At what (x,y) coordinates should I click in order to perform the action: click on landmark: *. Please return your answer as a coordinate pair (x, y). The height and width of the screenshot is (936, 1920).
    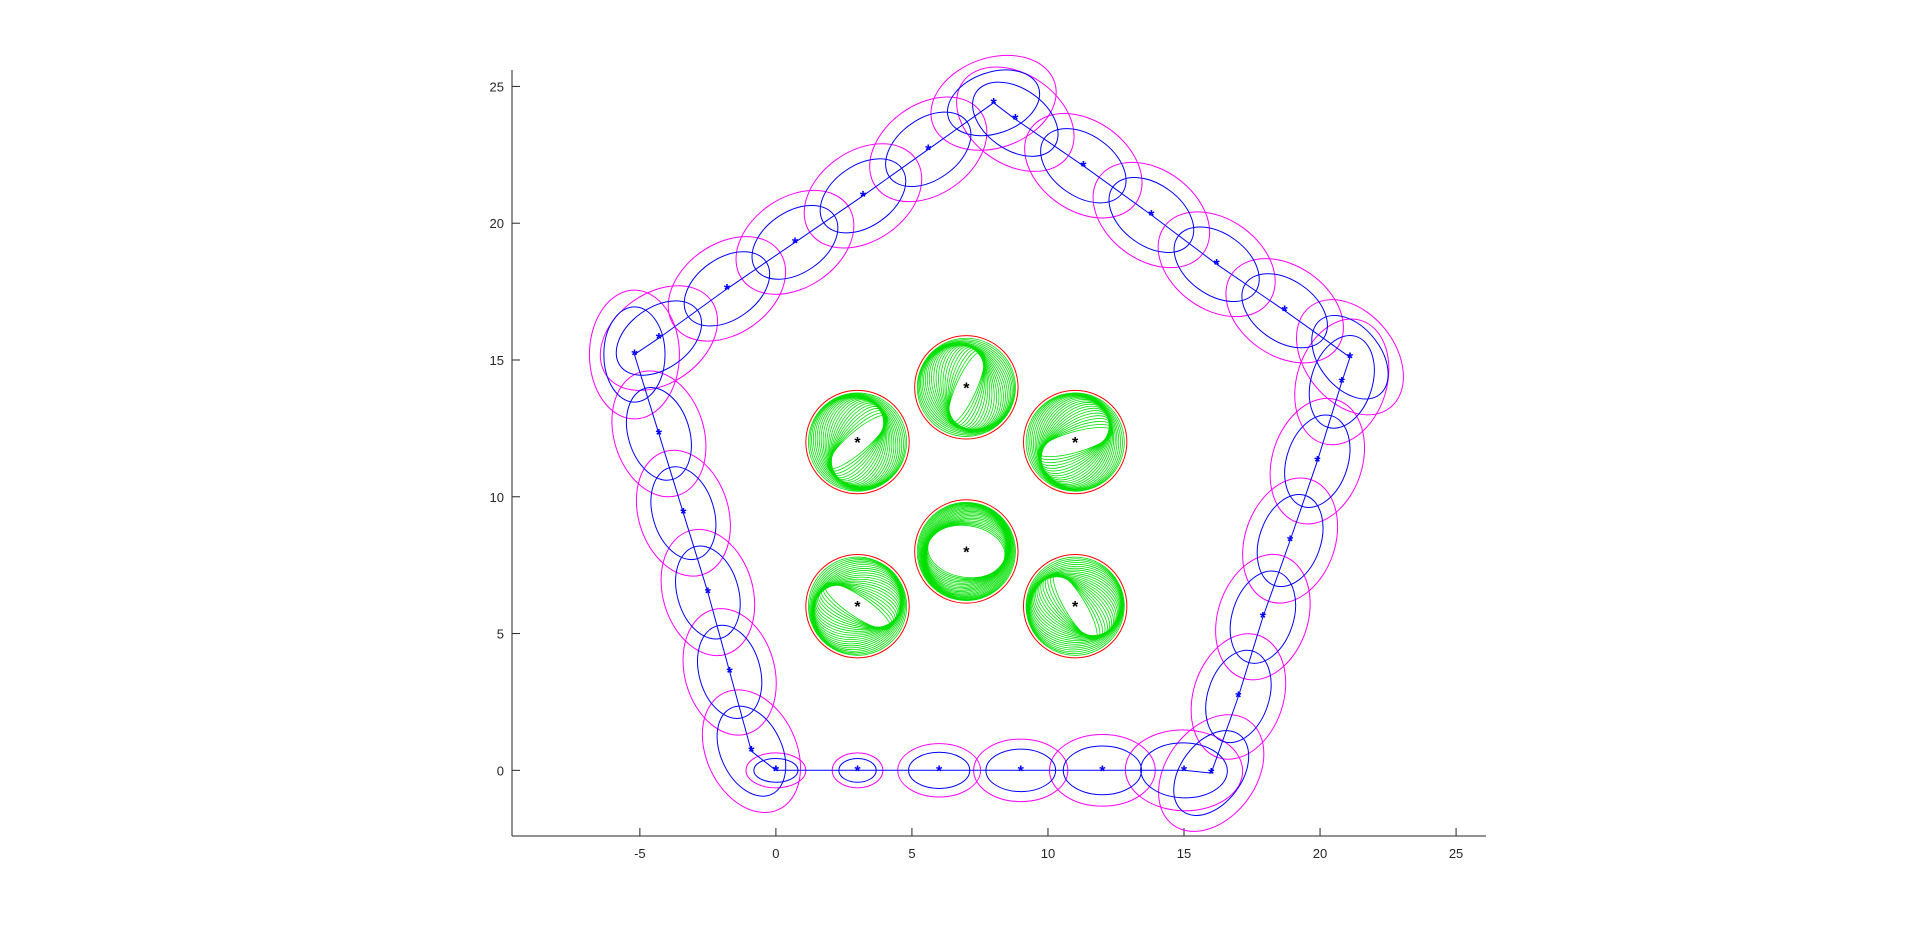
    Looking at the image, I should click on (966, 387).